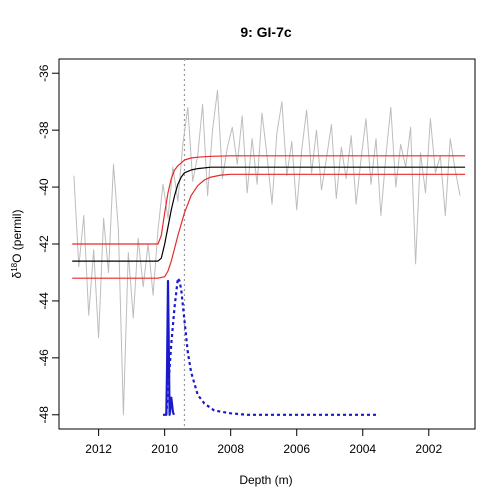 This screenshot has width=504, height=504. Describe the element at coordinates (164, 449) in the screenshot. I see `x-tick-label: 2010` at that location.